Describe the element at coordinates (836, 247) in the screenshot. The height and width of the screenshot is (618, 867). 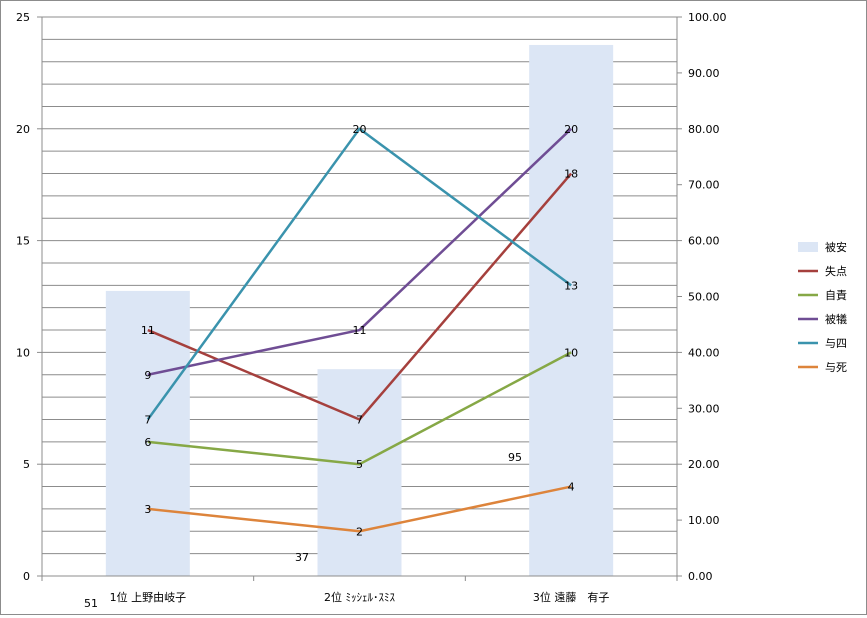
I see `legend-label: 被安` at that location.